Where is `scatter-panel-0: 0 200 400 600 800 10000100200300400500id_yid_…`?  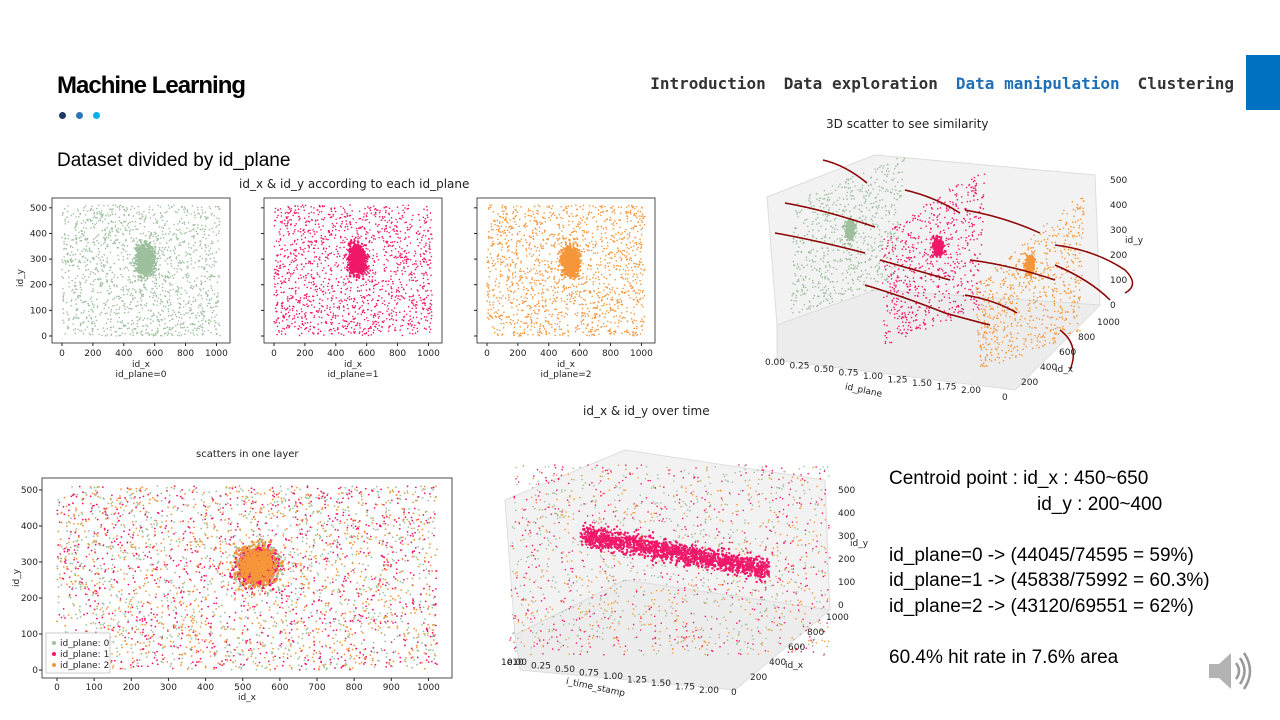 scatter-panel-0: 0 200 400 600 800 10000100200300400500id_yid_… is located at coordinates (123, 288).